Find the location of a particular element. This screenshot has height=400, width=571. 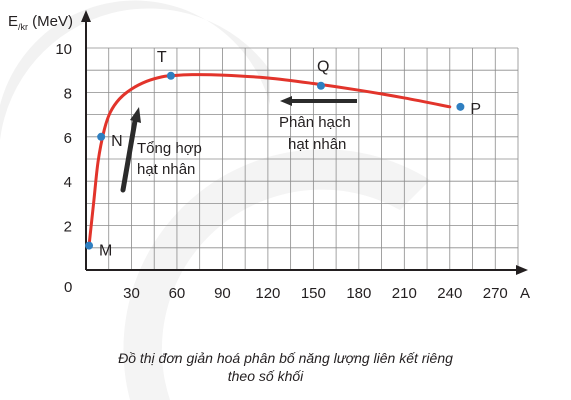

y-axis-label: E/kr (MeV) is located at coordinates (40, 22).